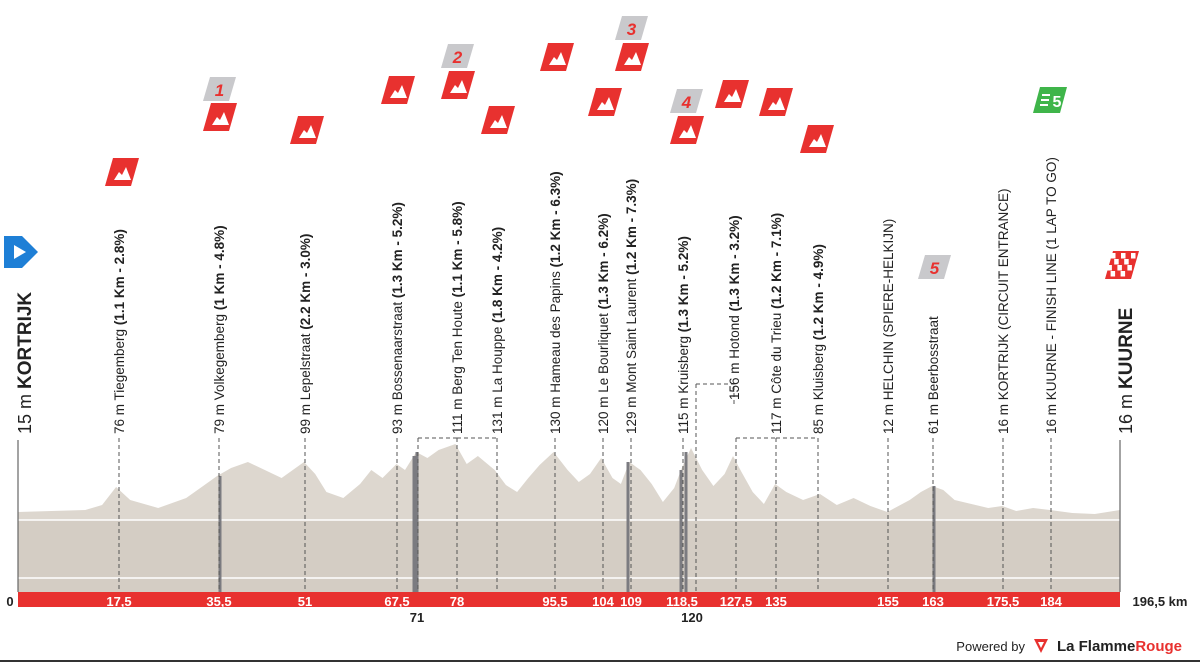 The height and width of the screenshot is (663, 1200). Describe the element at coordinates (569, 599) in the screenshot. I see `km-bar` at that location.